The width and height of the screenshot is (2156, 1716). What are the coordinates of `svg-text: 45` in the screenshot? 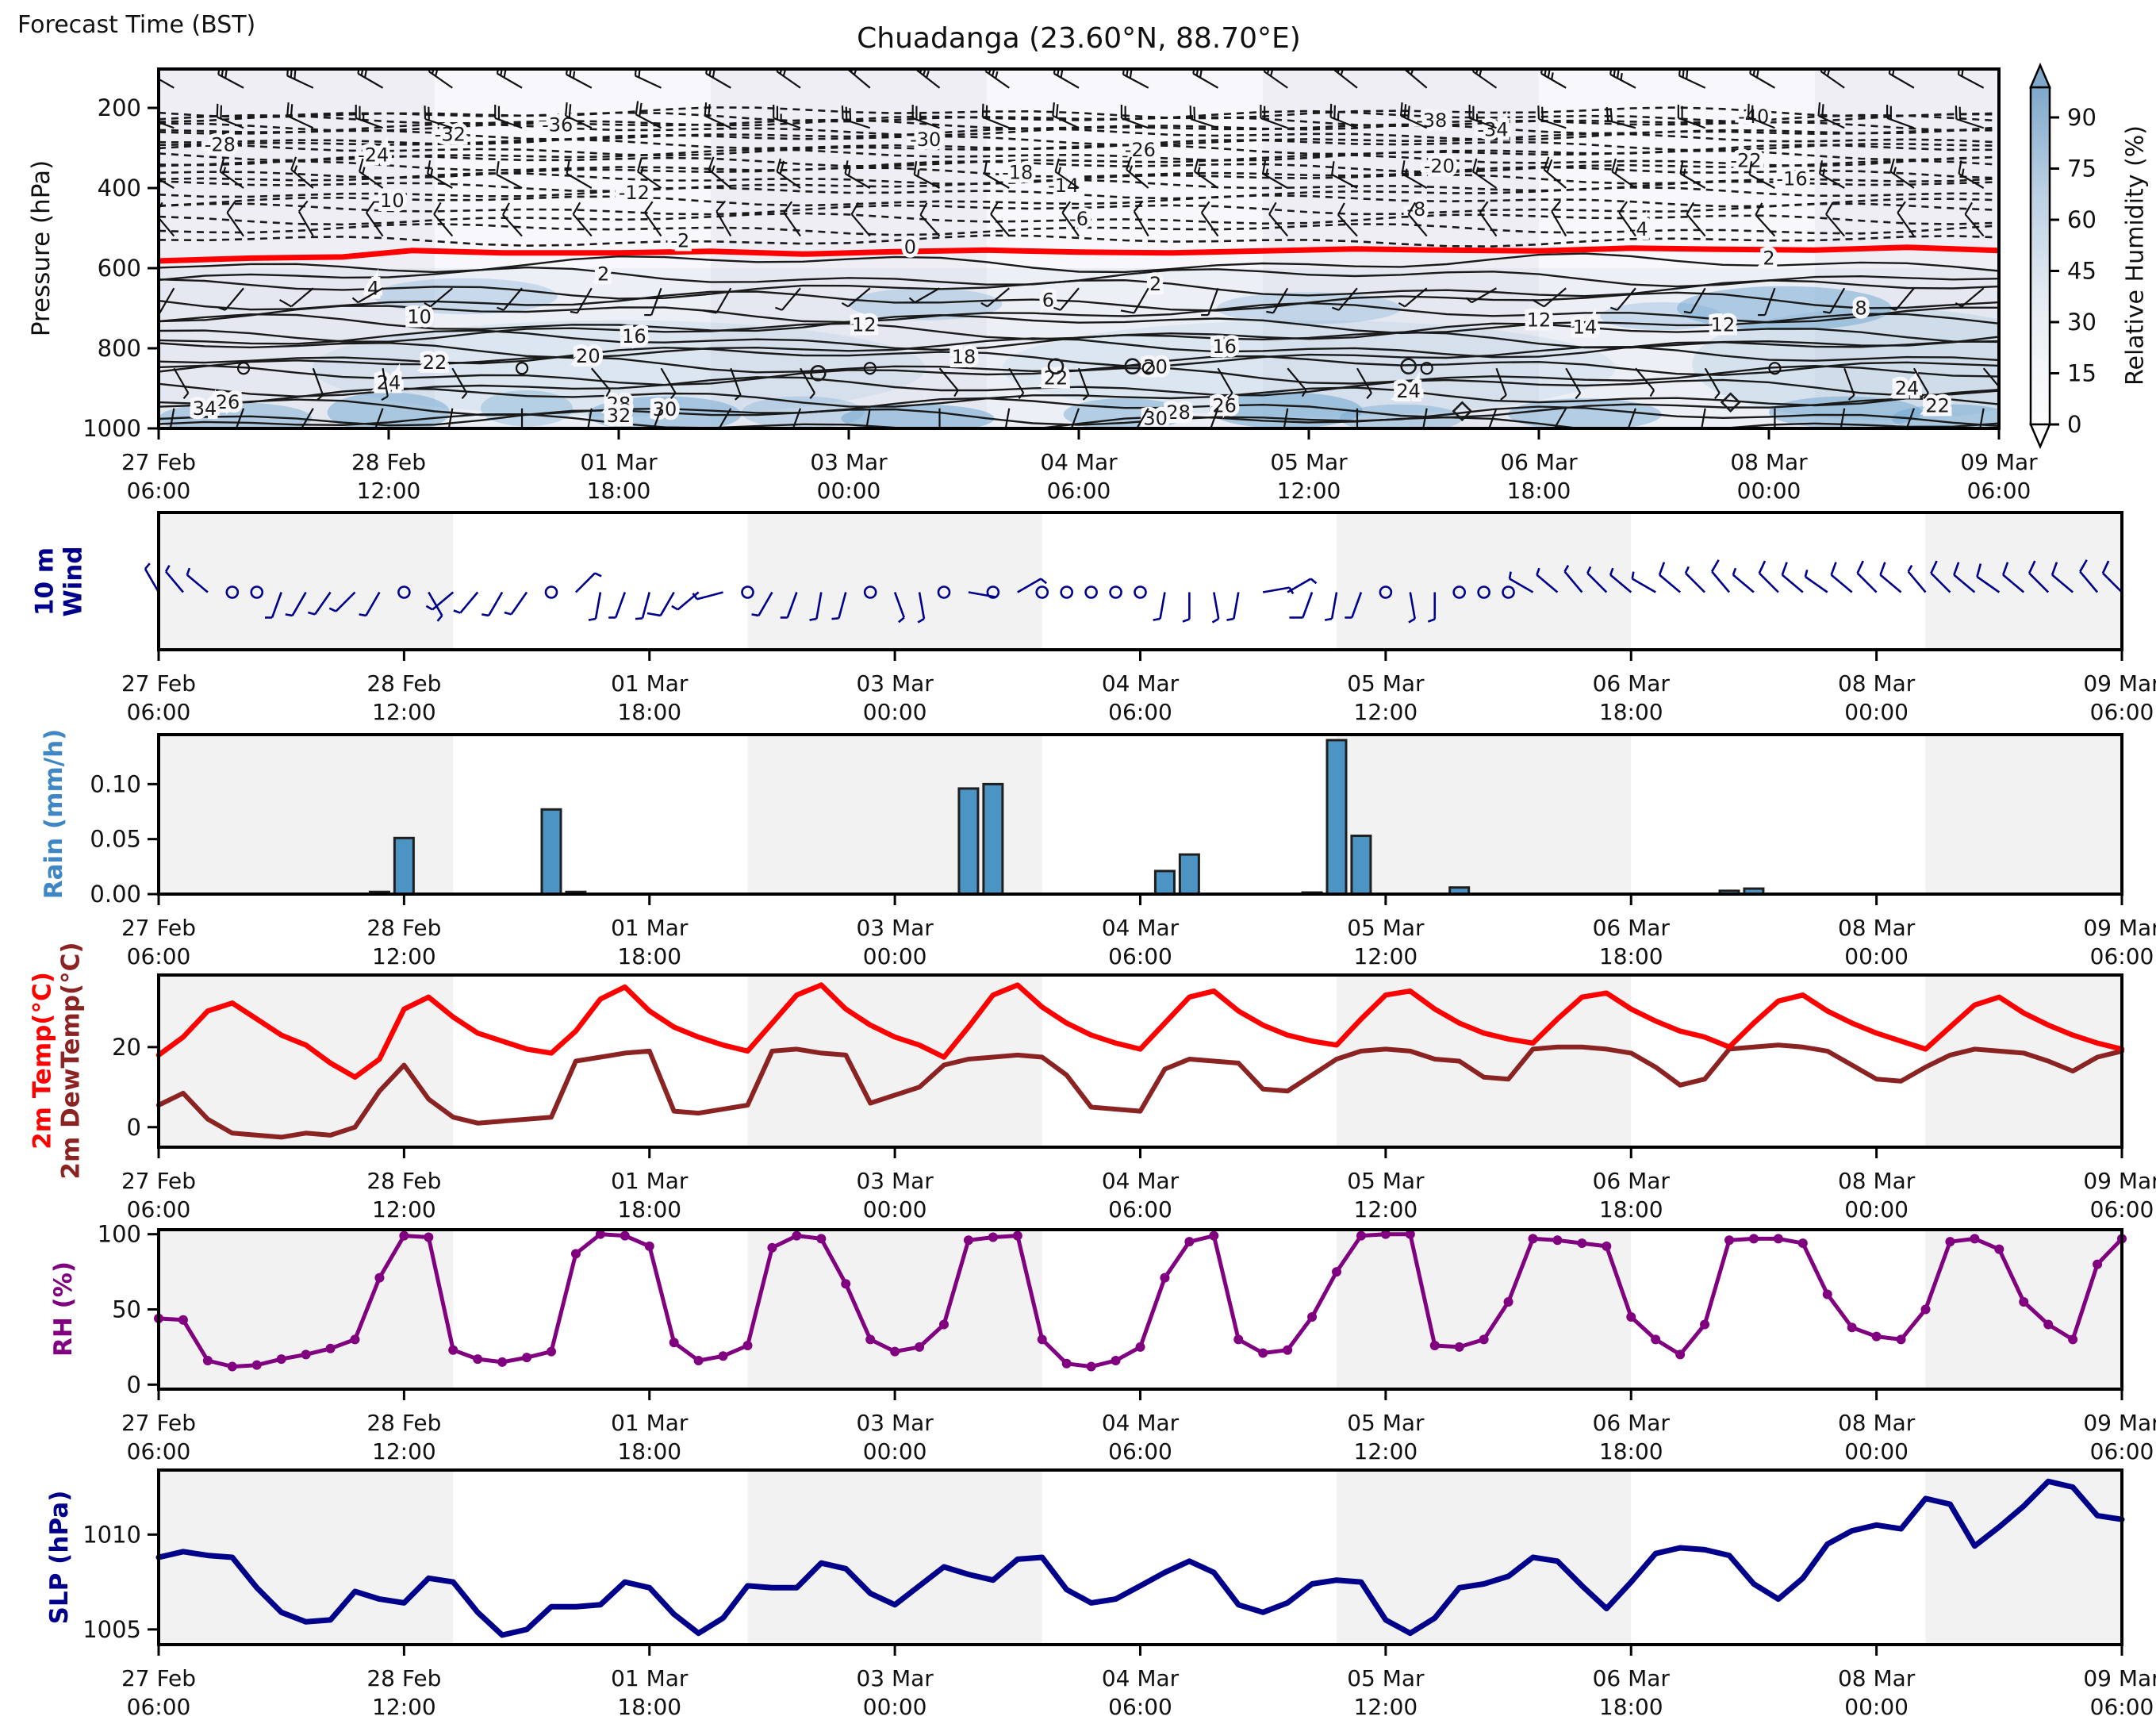 It's located at (2082, 271).